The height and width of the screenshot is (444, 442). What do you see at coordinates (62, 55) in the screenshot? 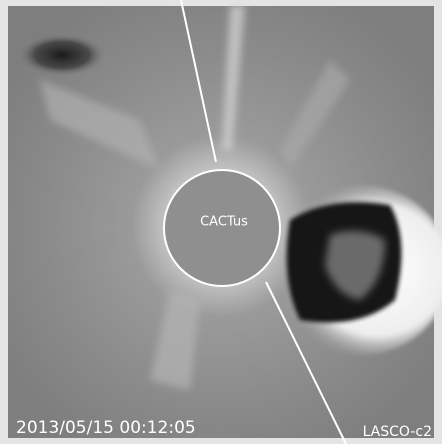
I see `dark-feature` at bounding box center [62, 55].